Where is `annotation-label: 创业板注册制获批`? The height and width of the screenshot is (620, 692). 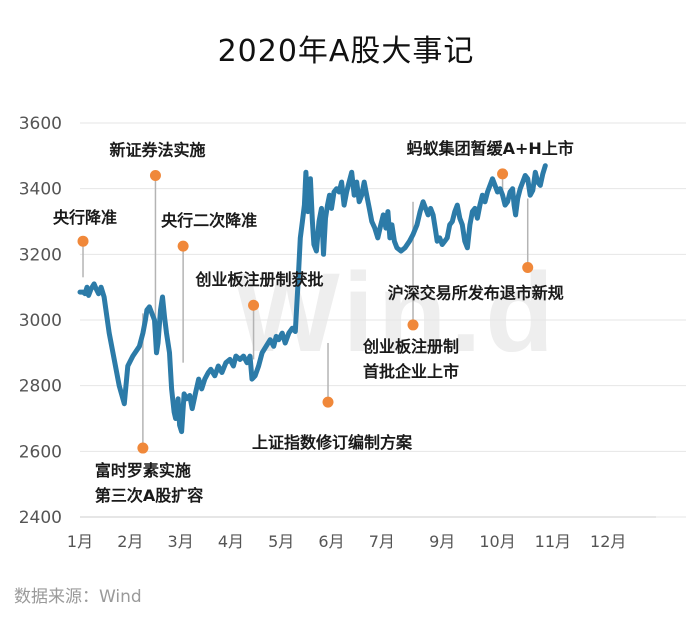 annotation-label: 创业板注册制获批 is located at coordinates (259, 279).